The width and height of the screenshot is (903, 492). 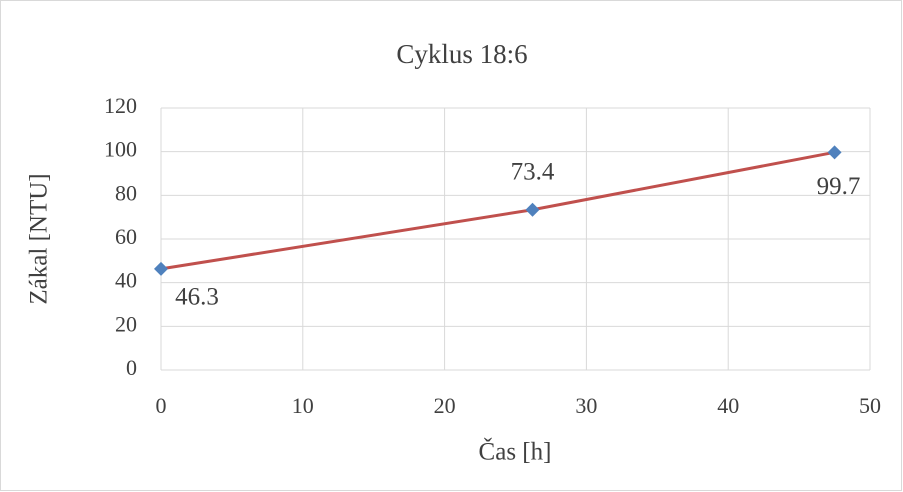 What do you see at coordinates (126, 280) in the screenshot?
I see `y-tick-label: 40` at bounding box center [126, 280].